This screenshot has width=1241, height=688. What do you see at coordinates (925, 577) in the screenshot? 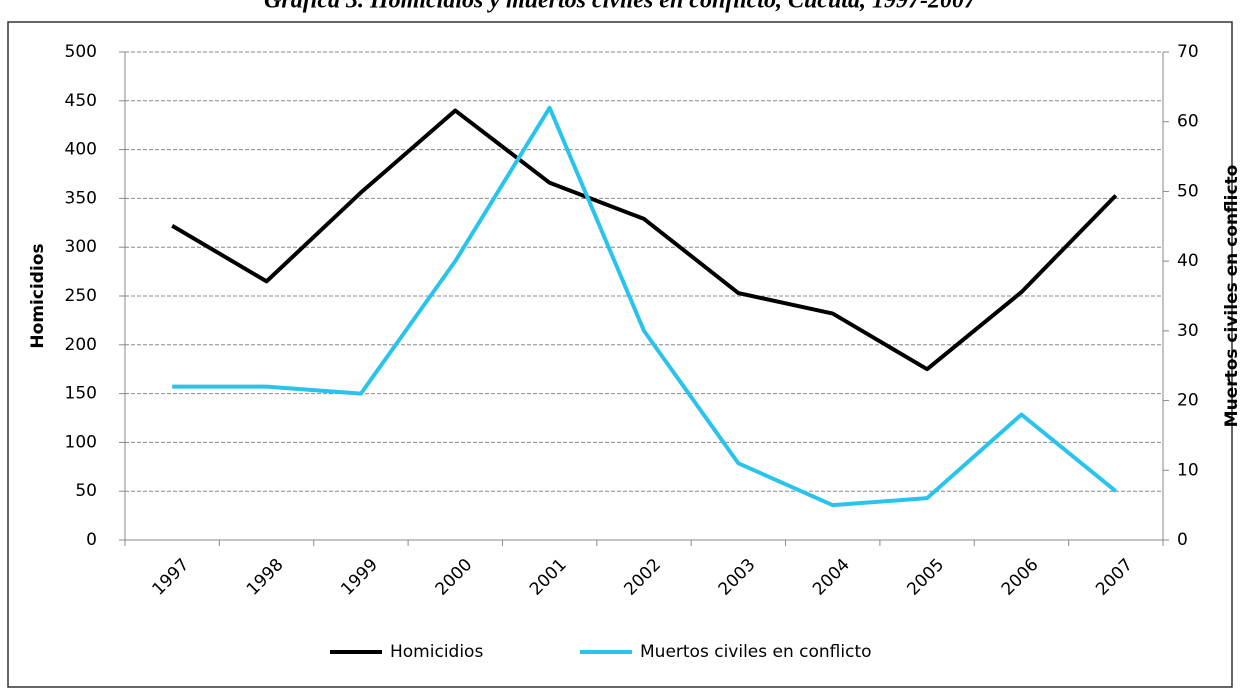
I see `x-tick-label: 2005` at bounding box center [925, 577].